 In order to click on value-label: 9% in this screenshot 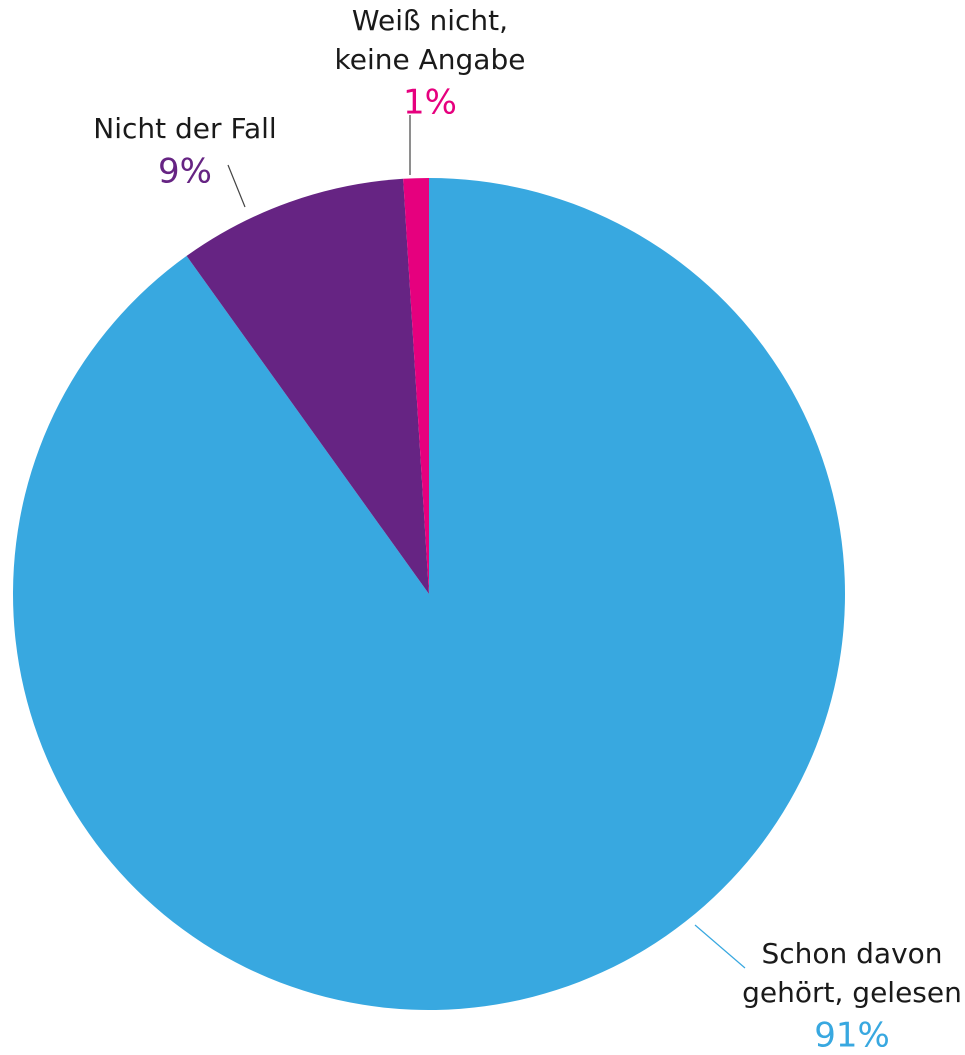, I will do `click(185, 172)`.